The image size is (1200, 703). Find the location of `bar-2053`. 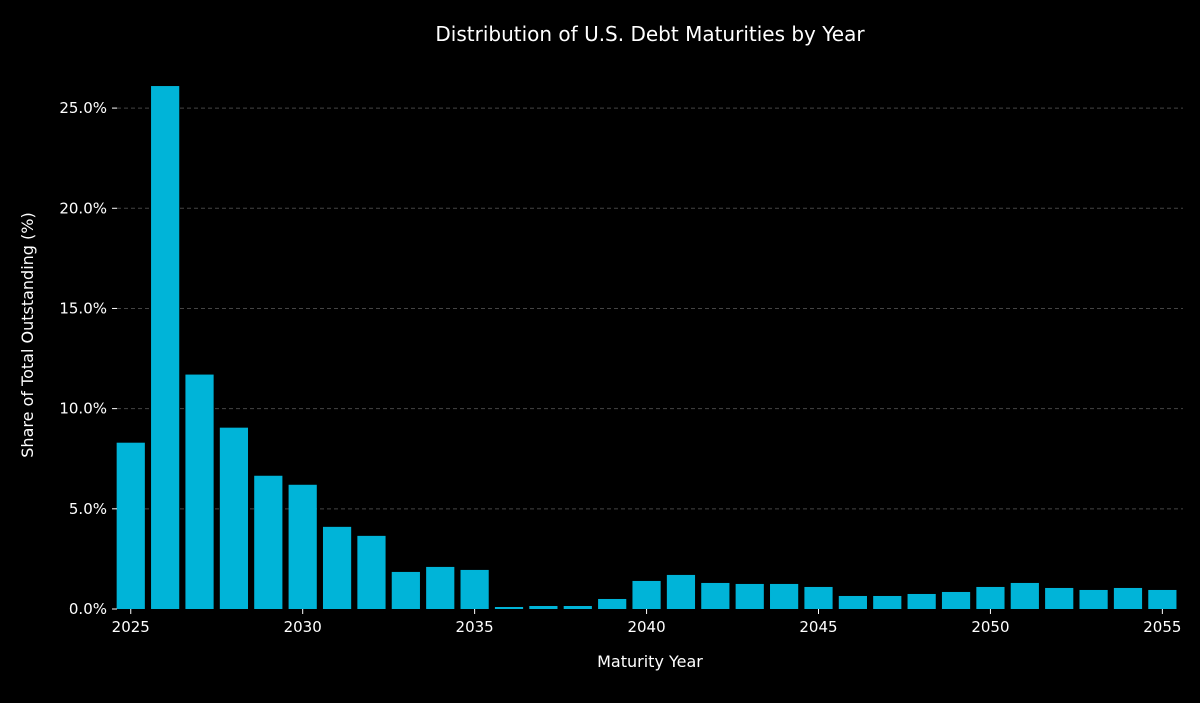

bar-2053 is located at coordinates (1093, 599).